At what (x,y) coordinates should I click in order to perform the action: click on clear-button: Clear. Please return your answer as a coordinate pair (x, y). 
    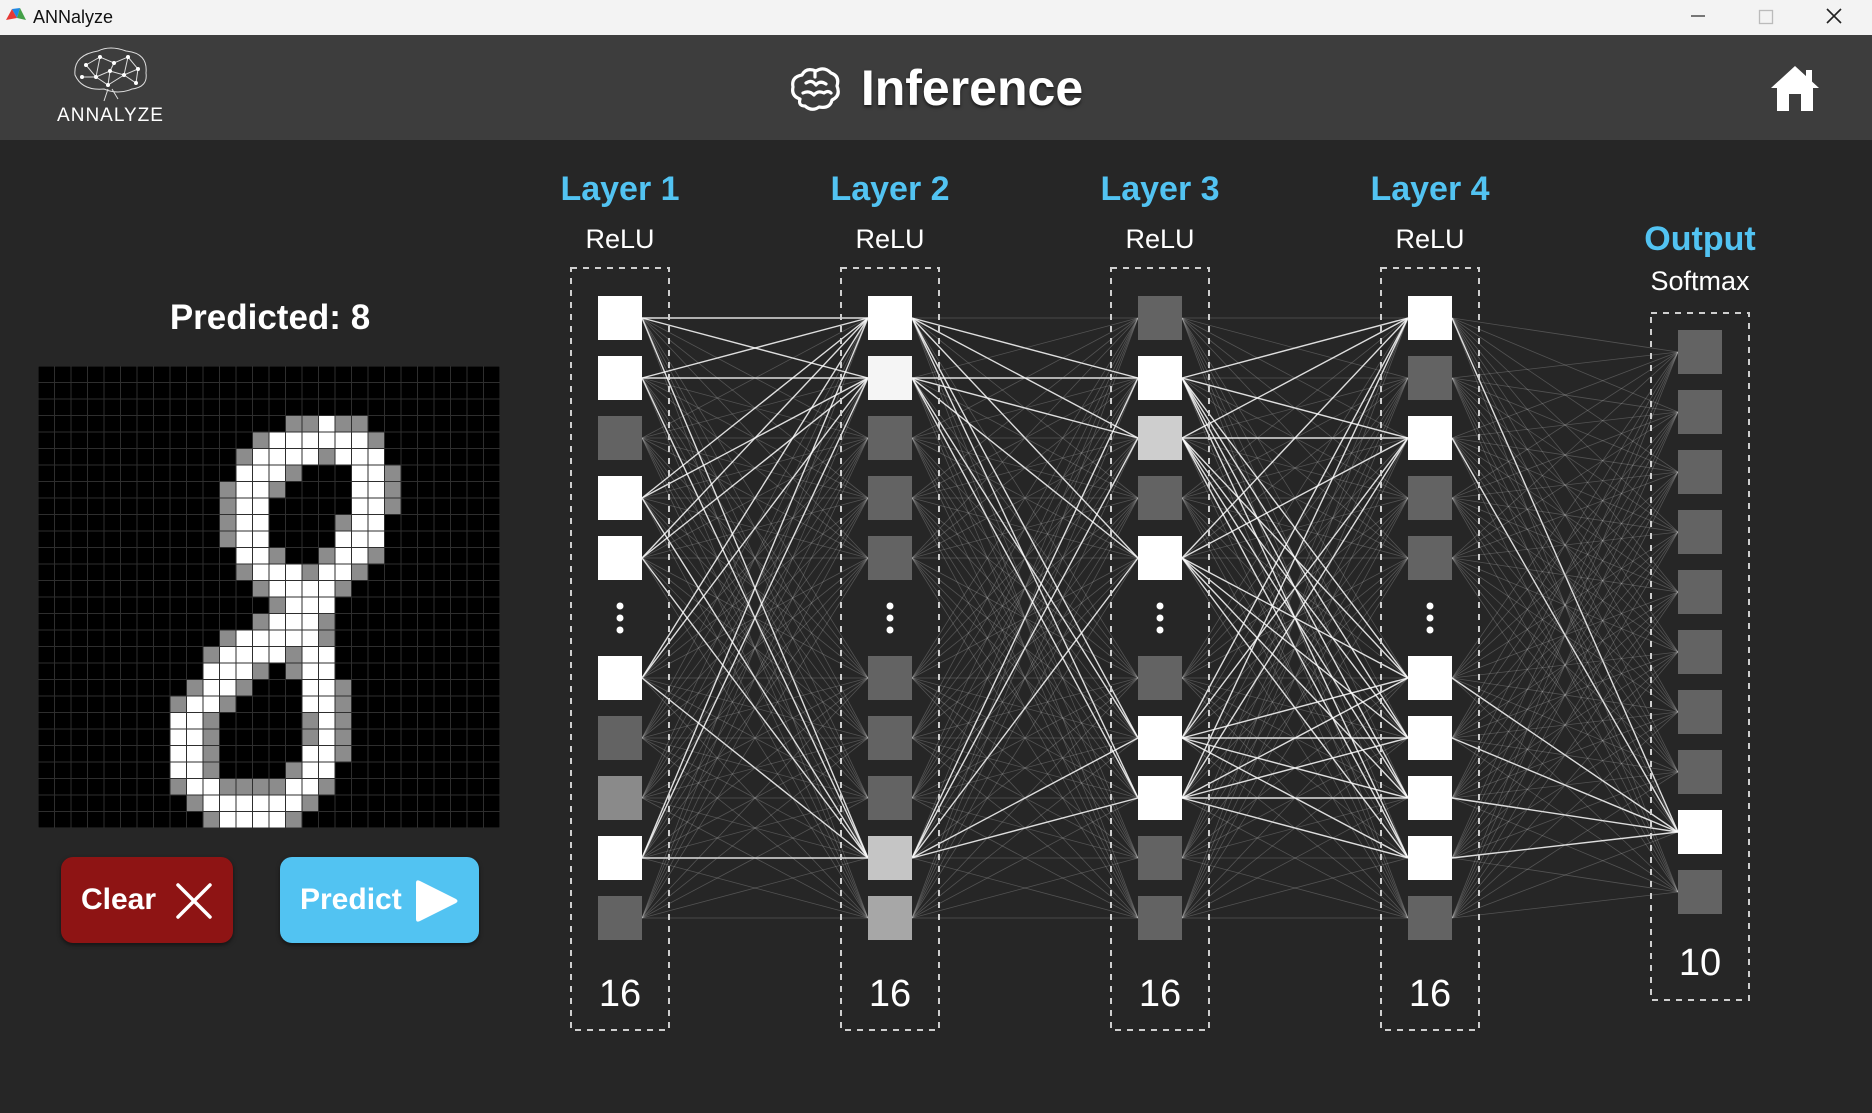
    Looking at the image, I should click on (147, 900).